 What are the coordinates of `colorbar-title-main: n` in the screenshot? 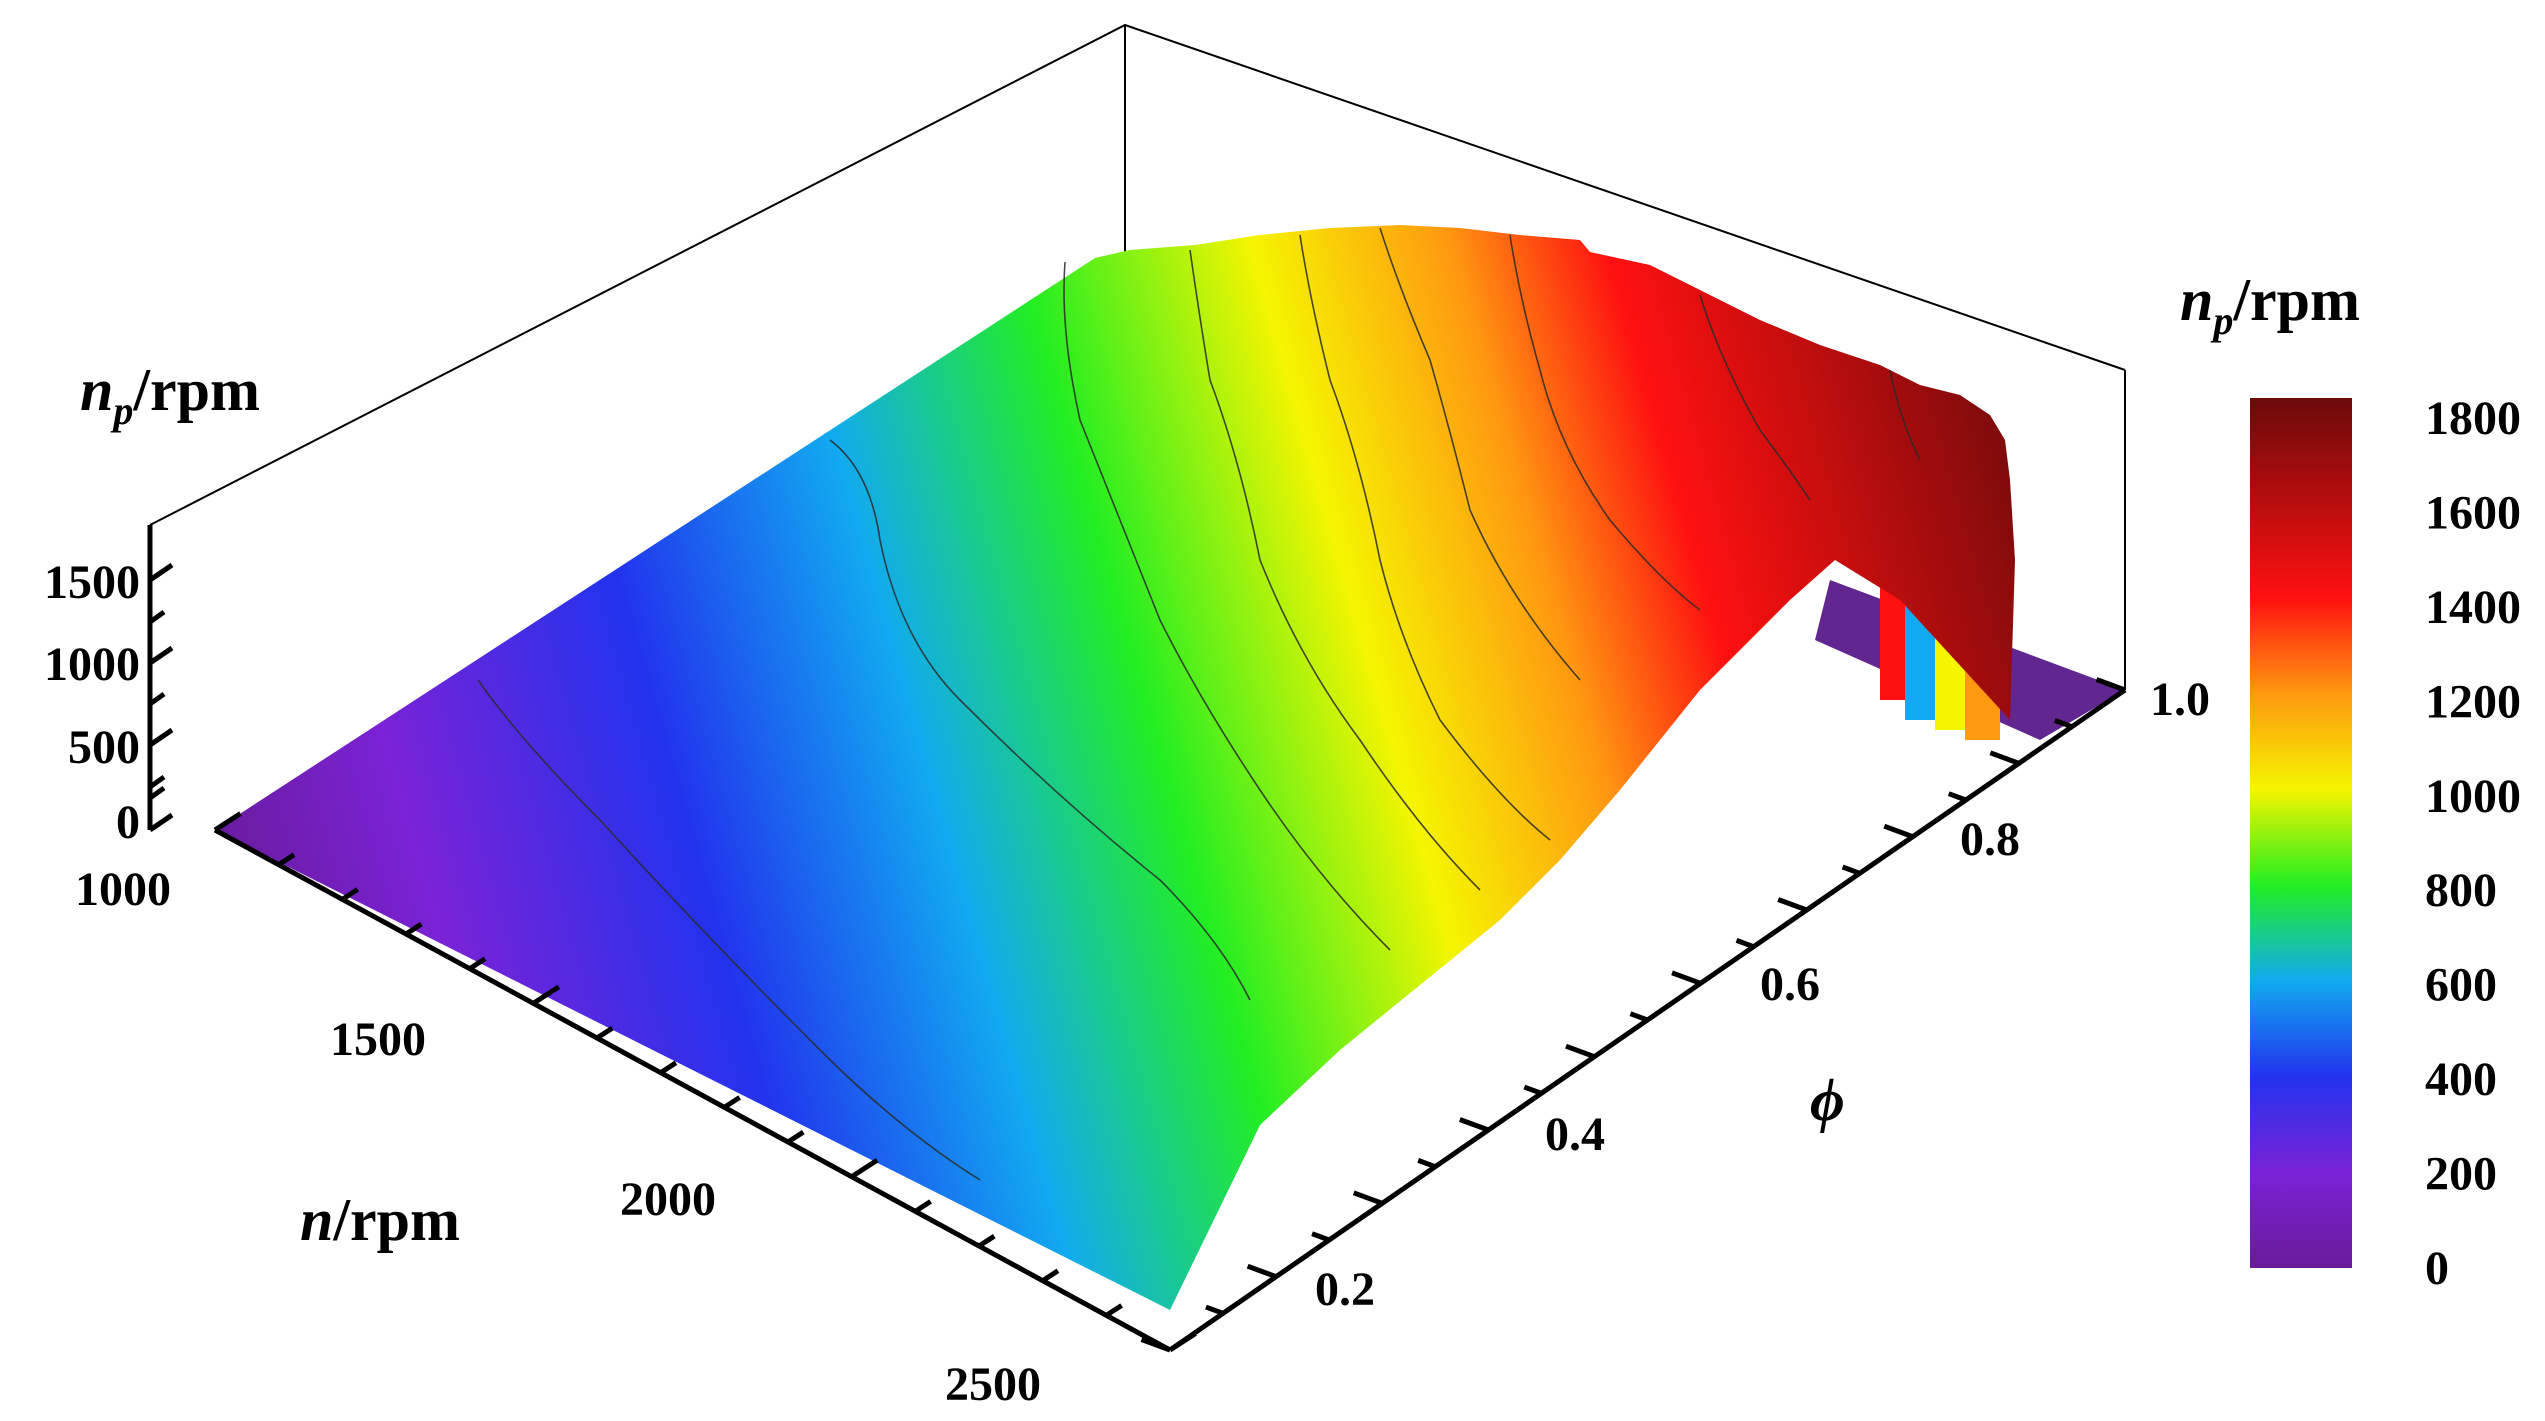 It's located at (2196, 300).